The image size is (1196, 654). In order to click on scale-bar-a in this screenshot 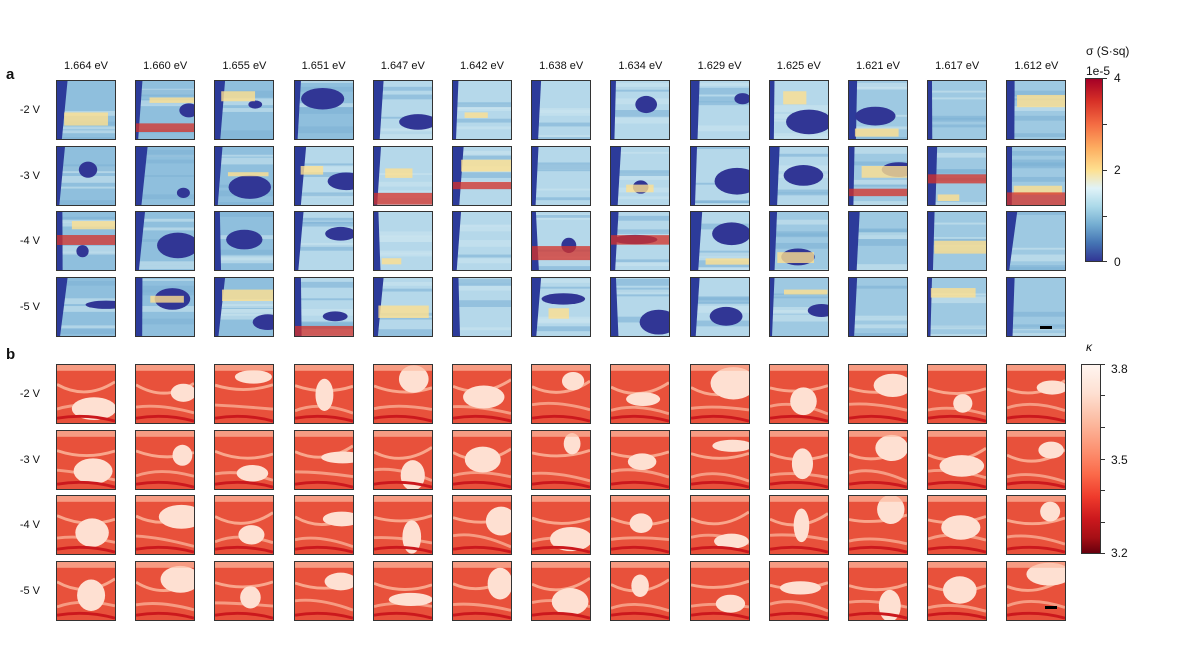, I will do `click(1046, 327)`.